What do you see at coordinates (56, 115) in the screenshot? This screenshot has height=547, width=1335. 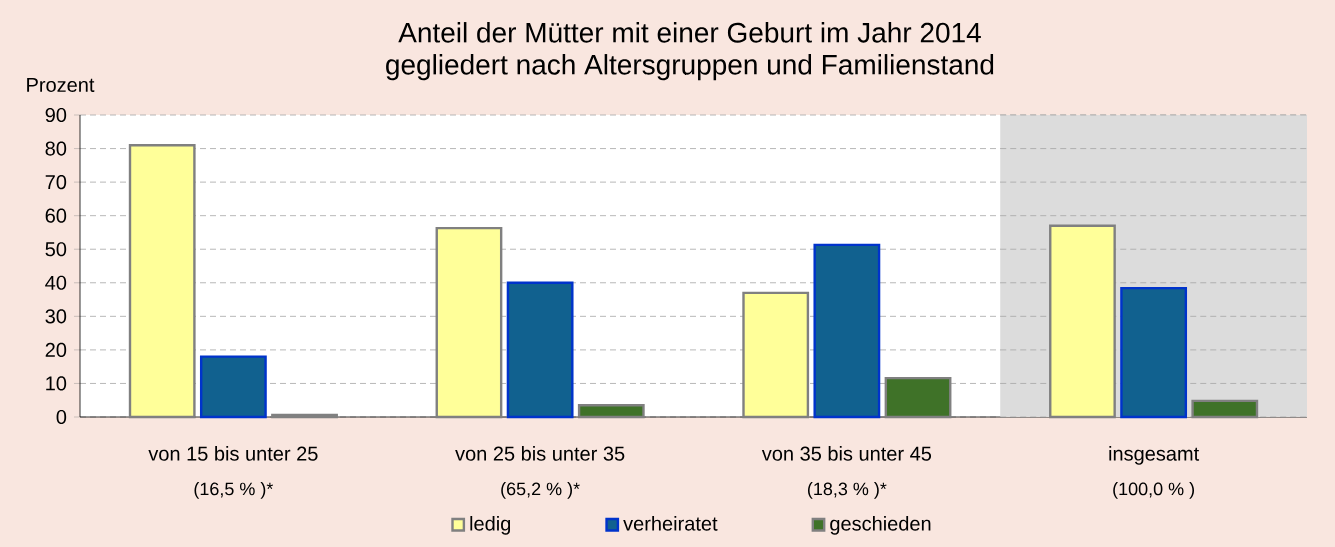 I see `y-tick-label: 90` at bounding box center [56, 115].